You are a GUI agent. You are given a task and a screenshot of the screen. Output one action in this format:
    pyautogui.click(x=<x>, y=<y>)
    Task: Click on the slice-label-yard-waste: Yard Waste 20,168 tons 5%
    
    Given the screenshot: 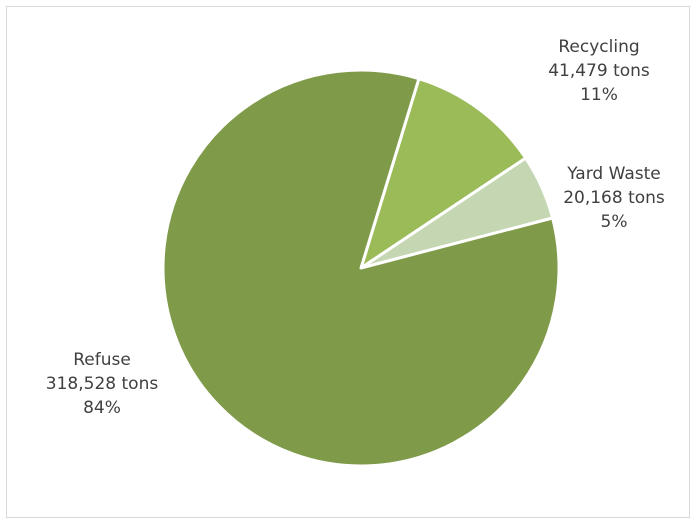 What is the action you would take?
    pyautogui.click(x=614, y=198)
    